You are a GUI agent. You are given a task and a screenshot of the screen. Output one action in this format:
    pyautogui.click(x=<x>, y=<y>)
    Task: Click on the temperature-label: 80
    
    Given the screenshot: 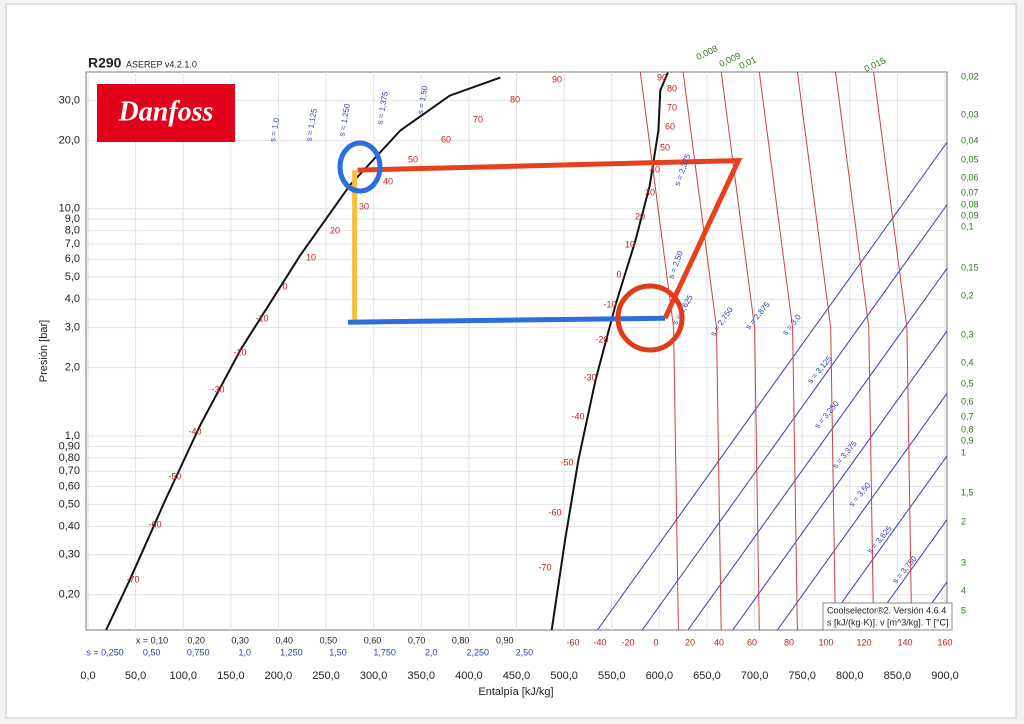 What is the action you would take?
    pyautogui.click(x=789, y=642)
    